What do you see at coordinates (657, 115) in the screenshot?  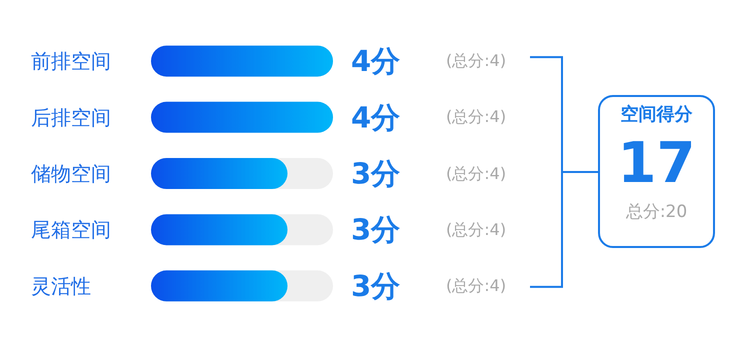 I see `text: 空间得分` at bounding box center [657, 115].